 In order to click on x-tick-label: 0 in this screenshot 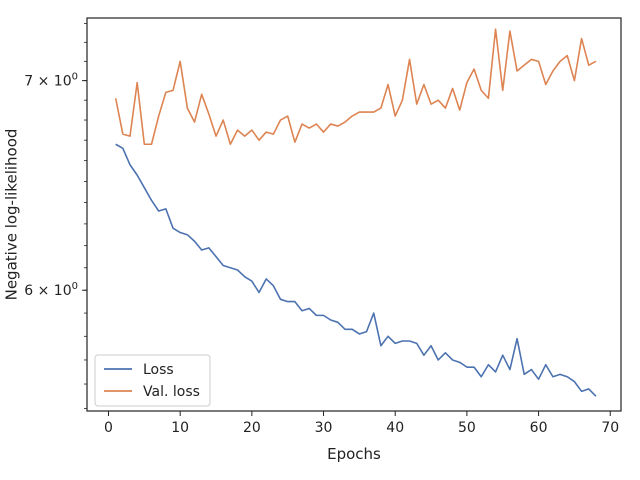, I will do `click(108, 428)`.